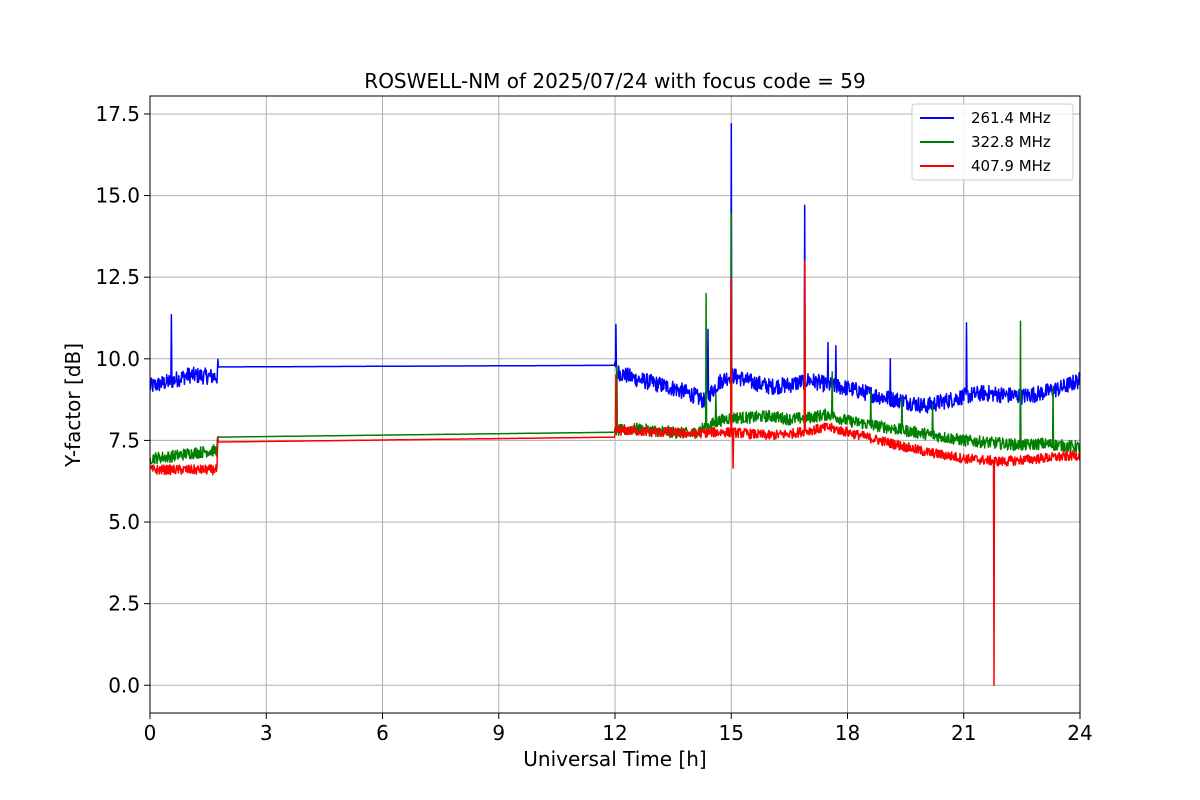  Describe the element at coordinates (117, 277) in the screenshot. I see `y-tick-label: 12.5` at that location.